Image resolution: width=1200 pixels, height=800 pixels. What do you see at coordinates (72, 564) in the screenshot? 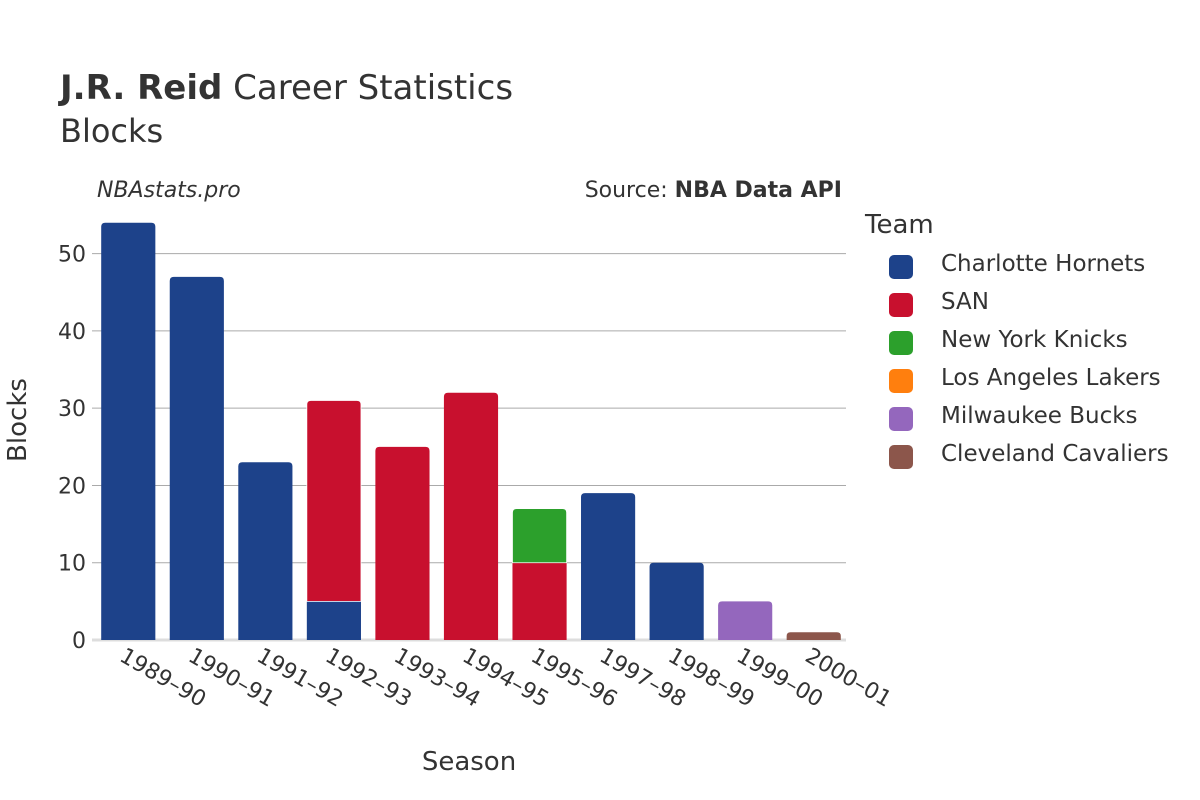
I see `y-tick-label: 10` at bounding box center [72, 564].